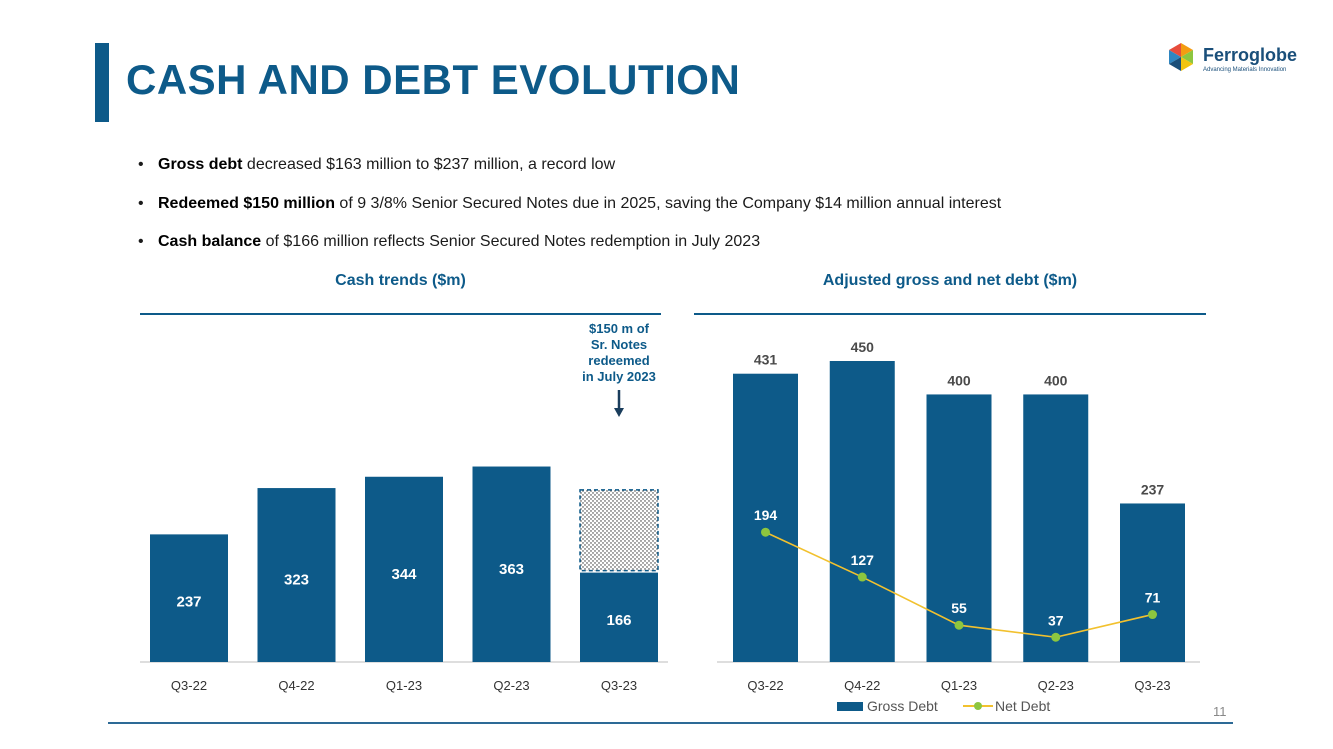 The image size is (1333, 749). I want to click on page-title: CASH AND DEBT EVOLUTION, so click(433, 79).